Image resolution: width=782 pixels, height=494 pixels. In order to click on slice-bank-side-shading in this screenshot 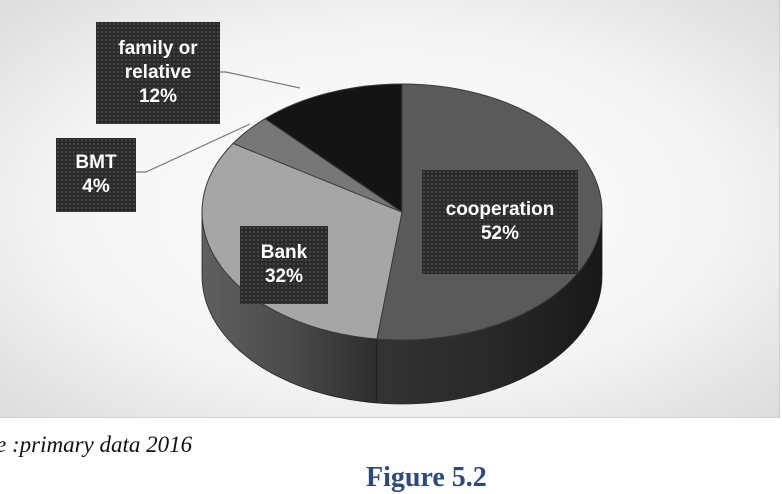, I will do `click(289, 307)`.